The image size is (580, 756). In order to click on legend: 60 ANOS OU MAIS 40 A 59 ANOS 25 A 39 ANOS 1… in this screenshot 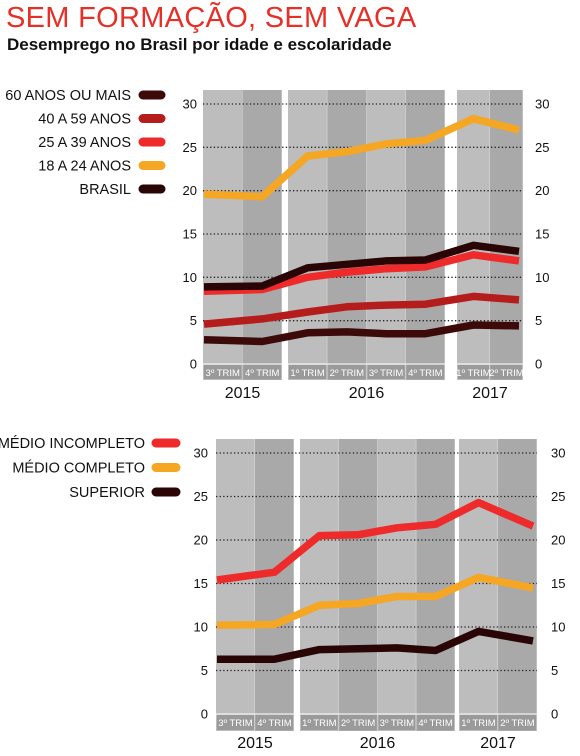, I will do `click(85, 143)`.